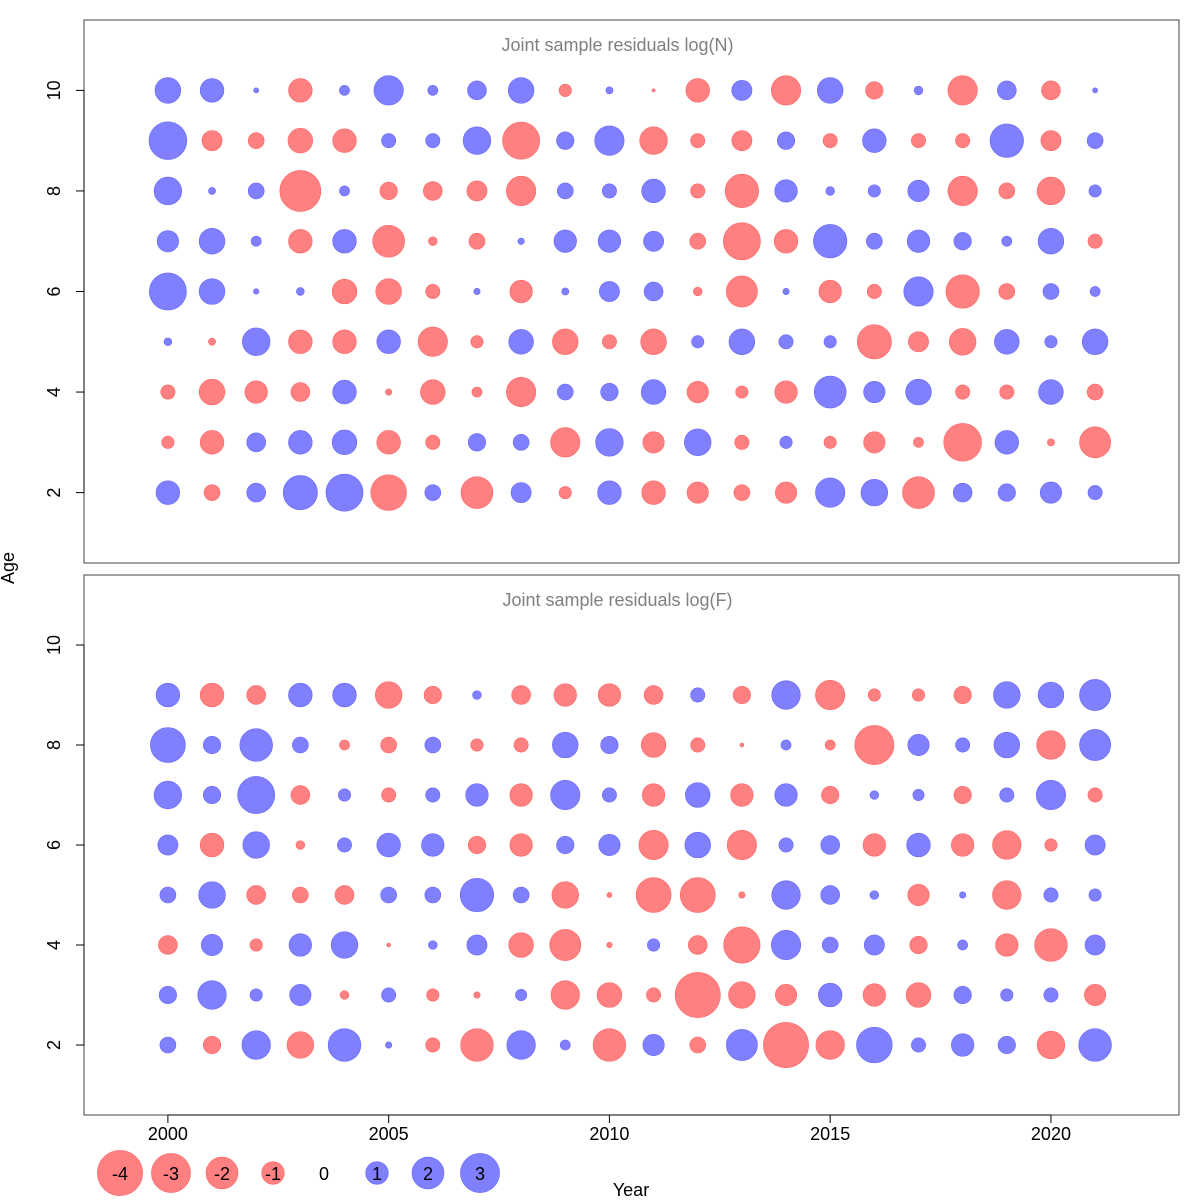 The image size is (1200, 1200). What do you see at coordinates (1051, 1134) in the screenshot?
I see `x-tick-label: 2020` at bounding box center [1051, 1134].